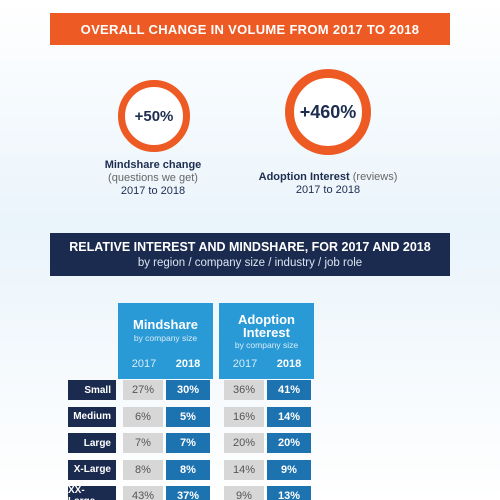 This screenshot has height=500, width=500. I want to click on column-header: Mindshare by company size 2017 2018, so click(165, 341).